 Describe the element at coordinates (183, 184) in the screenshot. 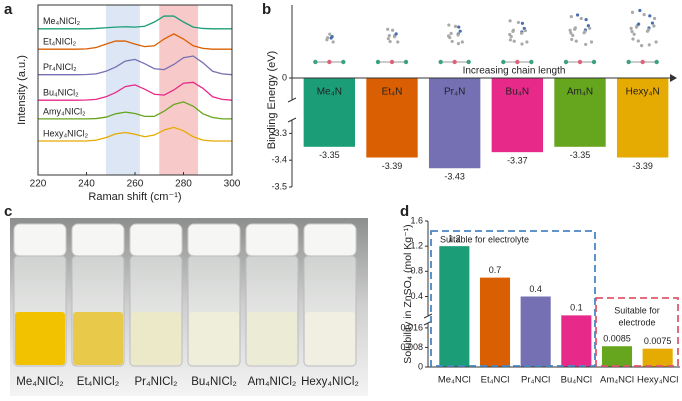

I see `x-tick-label: 280` at that location.